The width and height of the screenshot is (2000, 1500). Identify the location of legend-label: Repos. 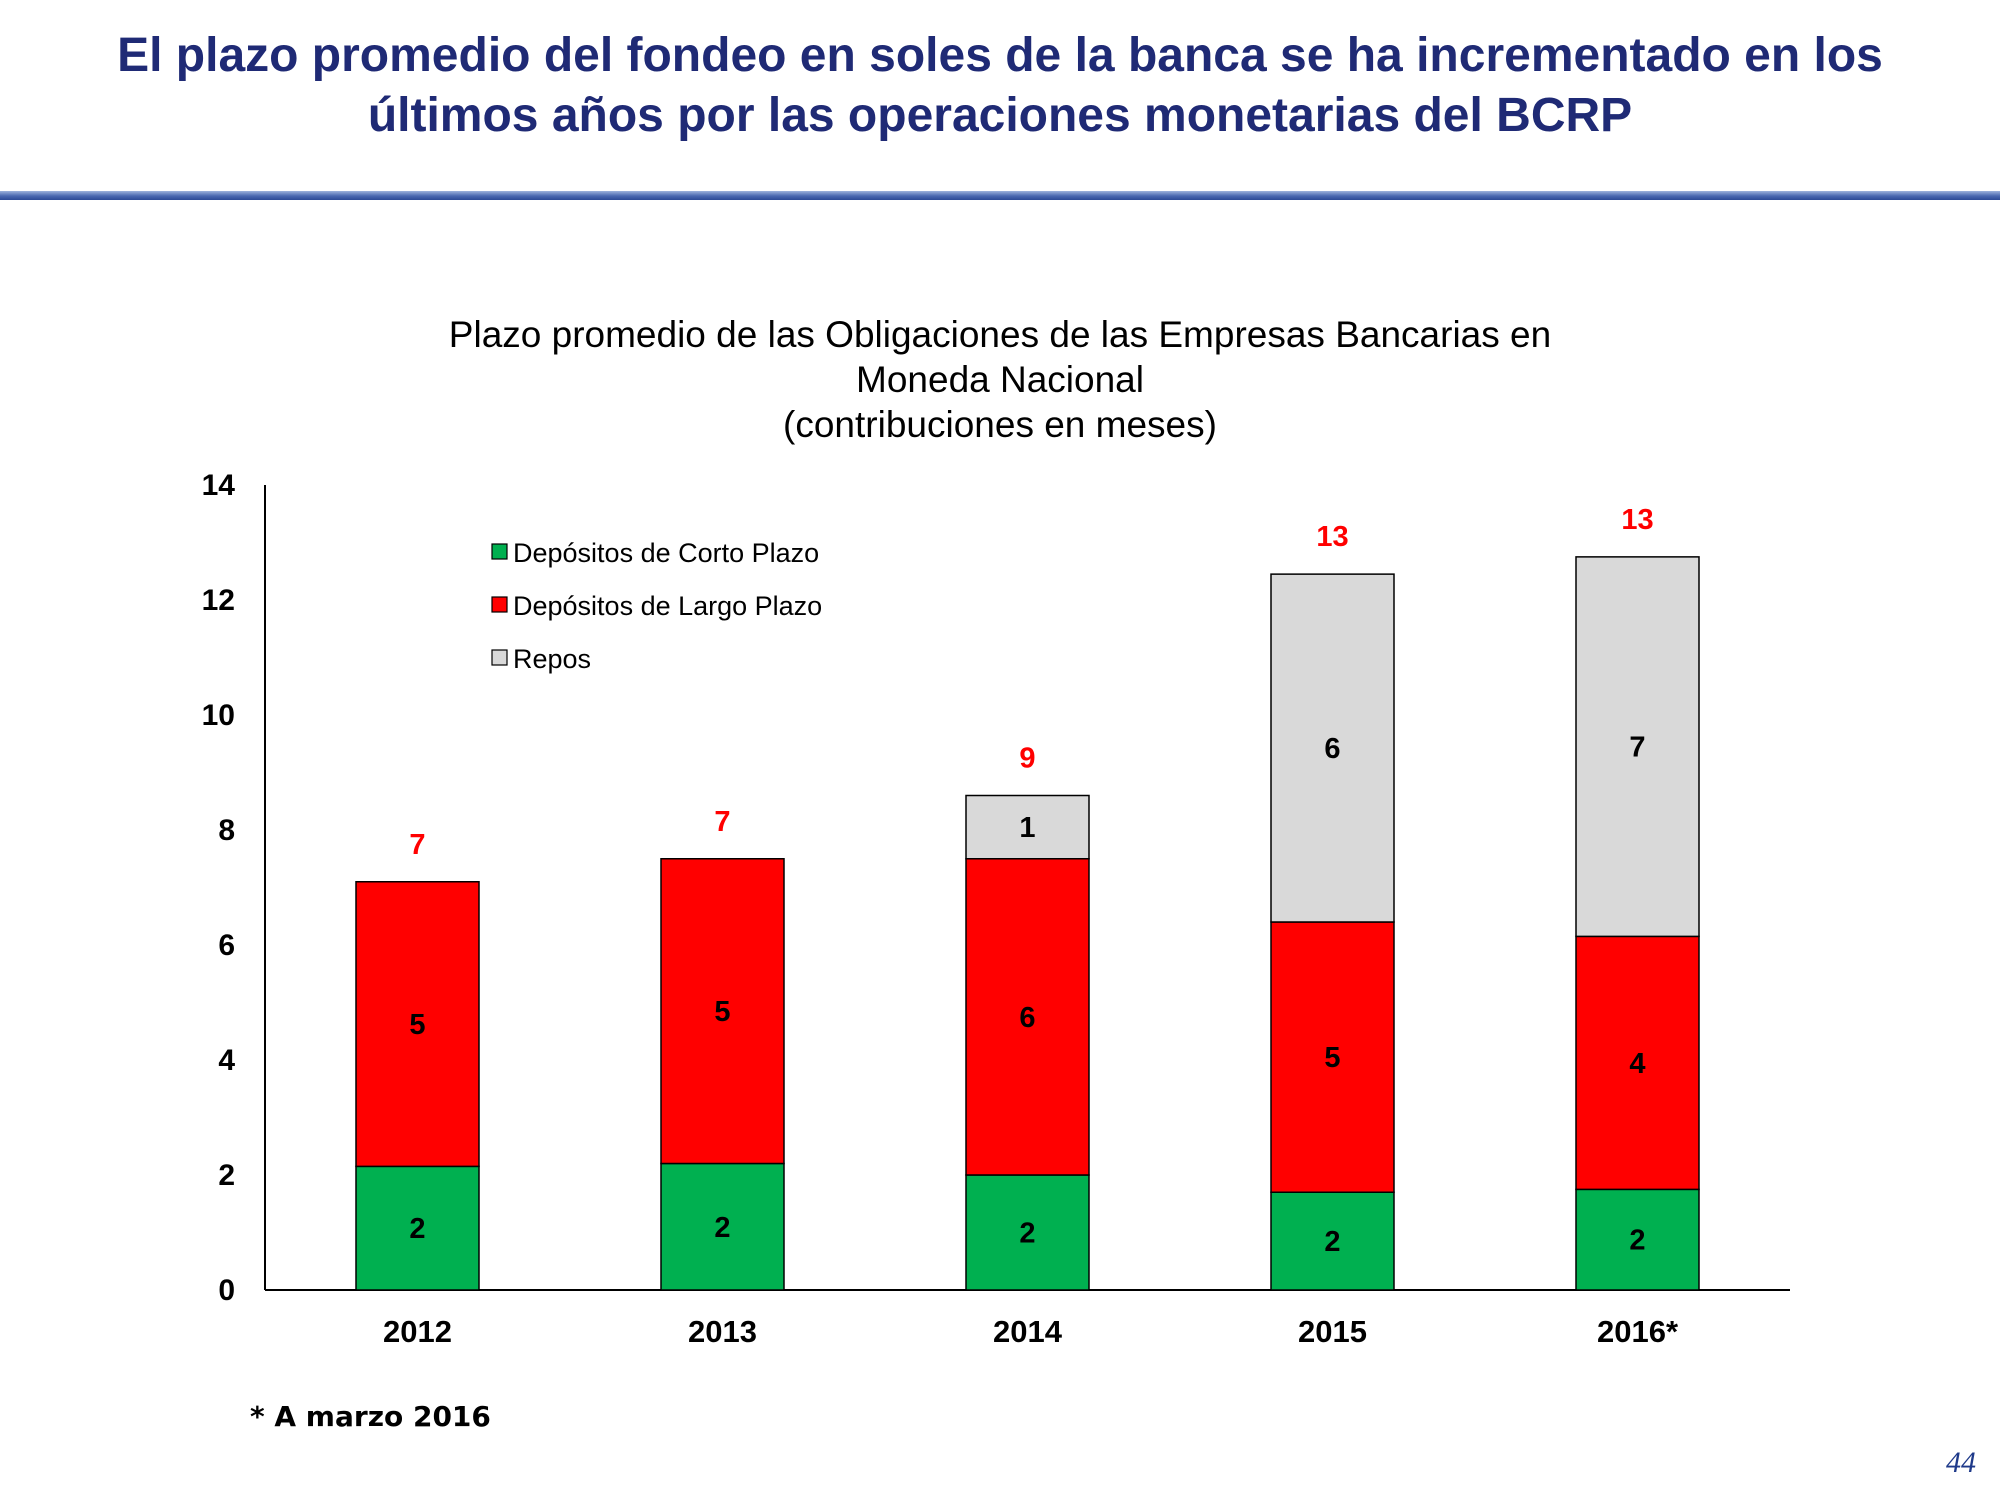
(552, 659).